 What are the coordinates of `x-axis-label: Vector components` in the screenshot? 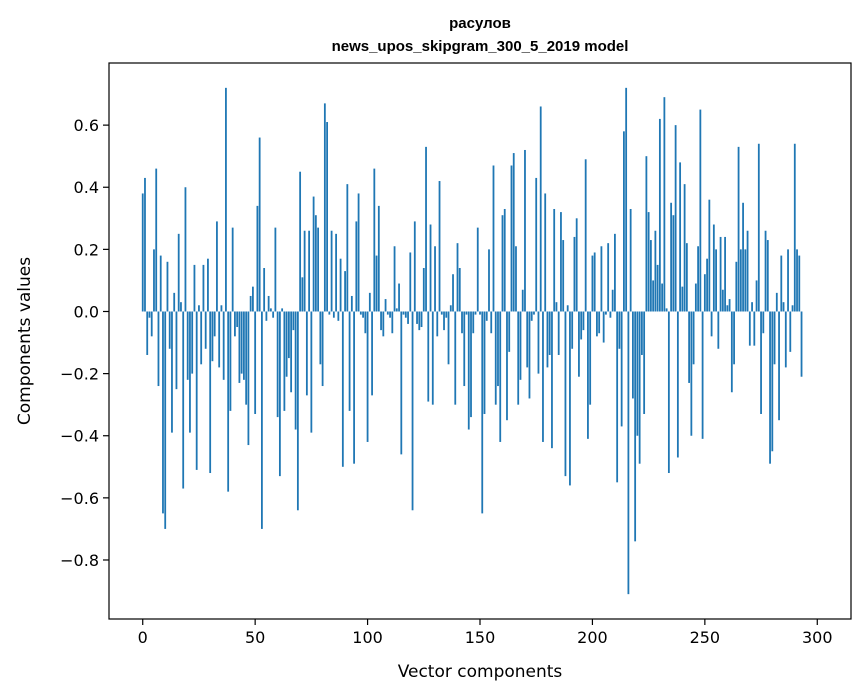 It's located at (480, 672).